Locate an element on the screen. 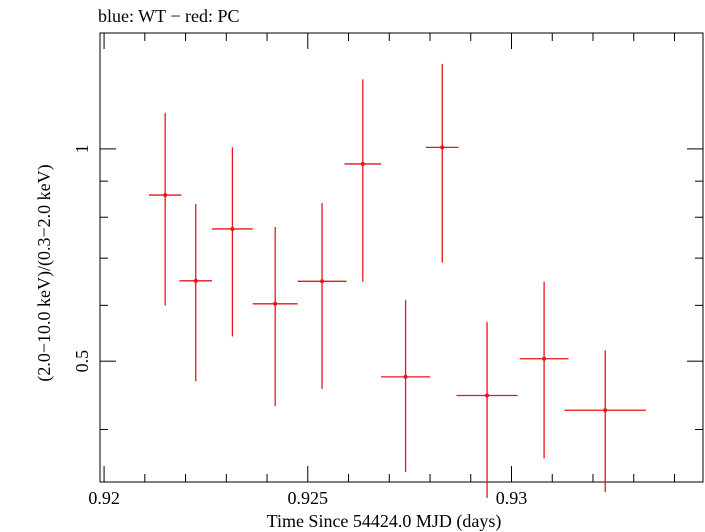 The image size is (705, 532). y-tick-label: 1 is located at coordinates (82, 148).